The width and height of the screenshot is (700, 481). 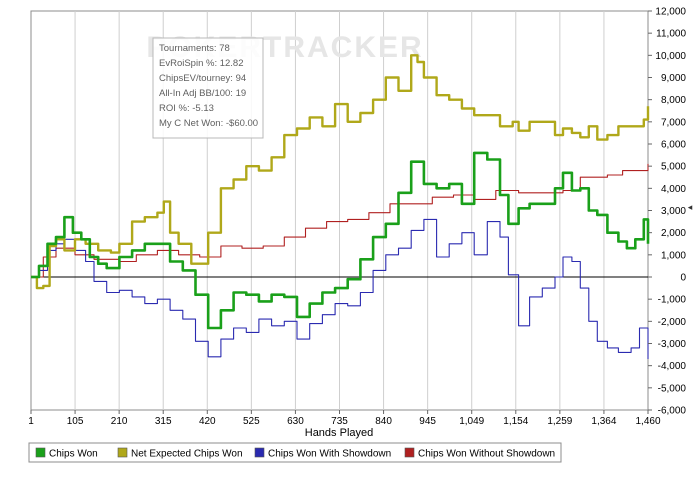 I want to click on x-tick-label: 945, so click(x=427, y=421).